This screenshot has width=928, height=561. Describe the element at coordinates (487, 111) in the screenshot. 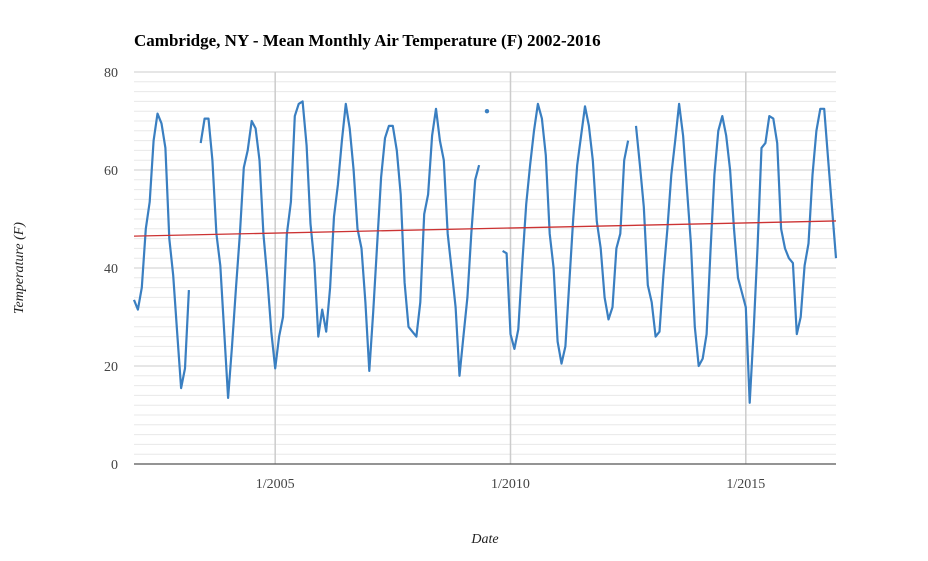

I see `series-point` at that location.